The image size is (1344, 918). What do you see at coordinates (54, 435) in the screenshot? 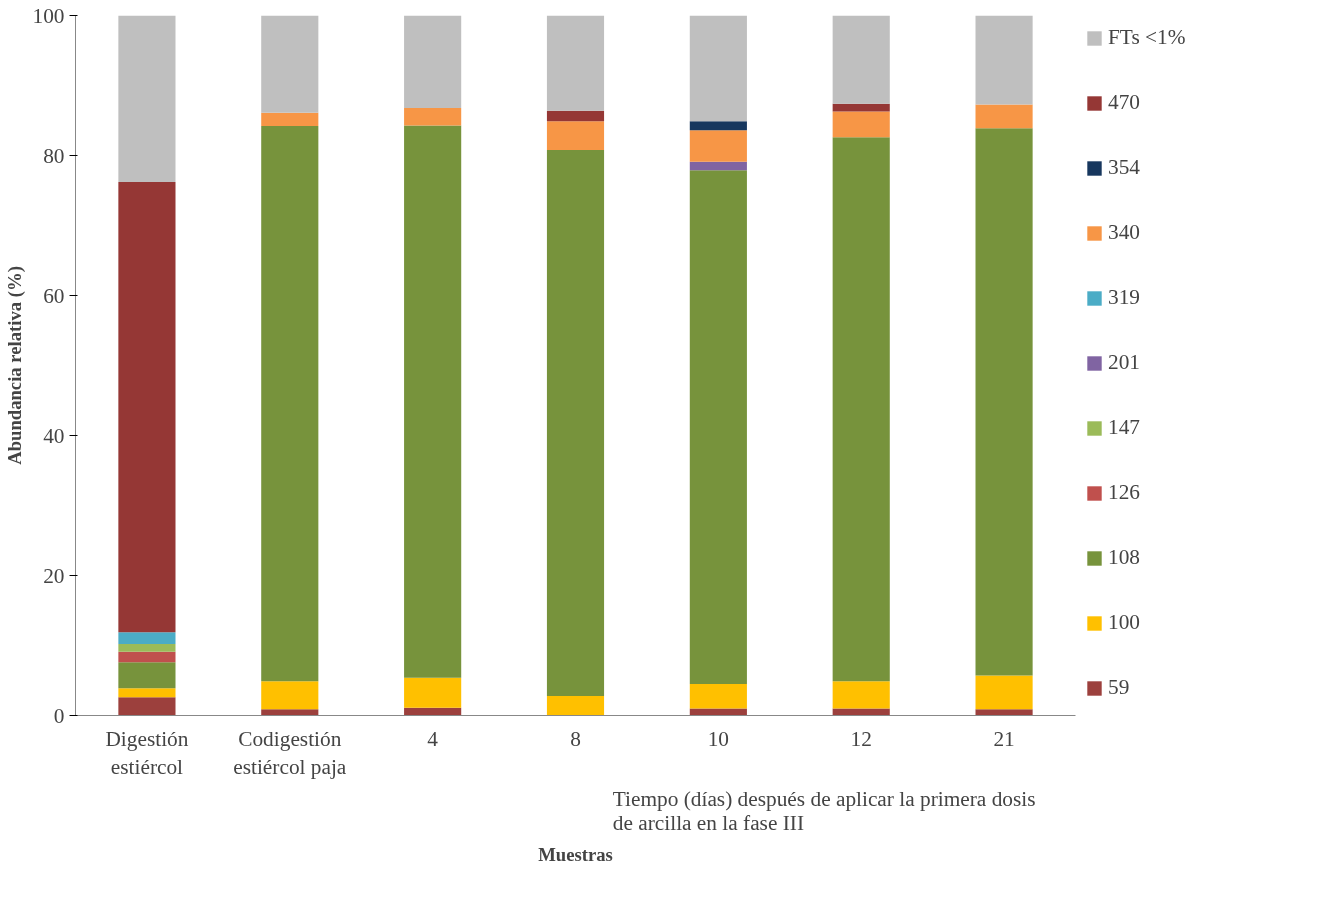
I see `y-tick-label: 40` at bounding box center [54, 435].